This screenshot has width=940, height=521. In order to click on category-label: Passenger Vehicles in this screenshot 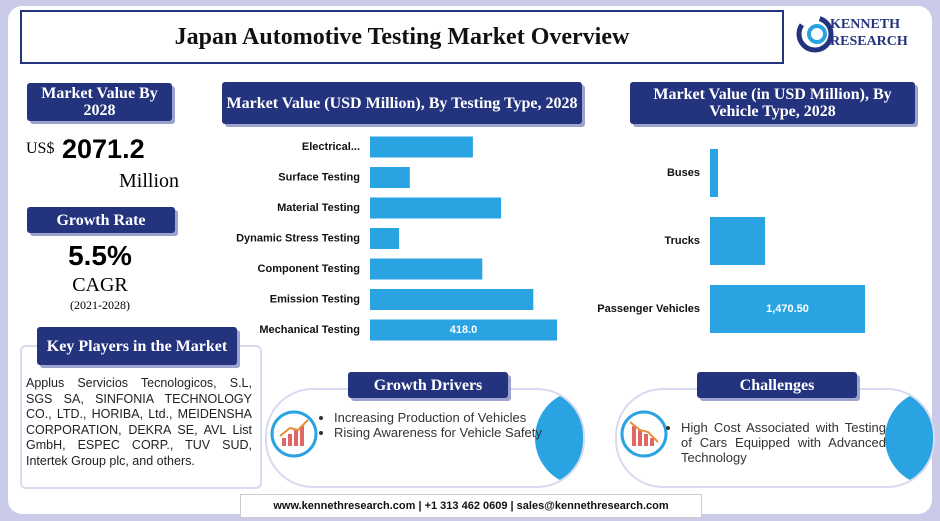, I will do `click(648, 309)`.